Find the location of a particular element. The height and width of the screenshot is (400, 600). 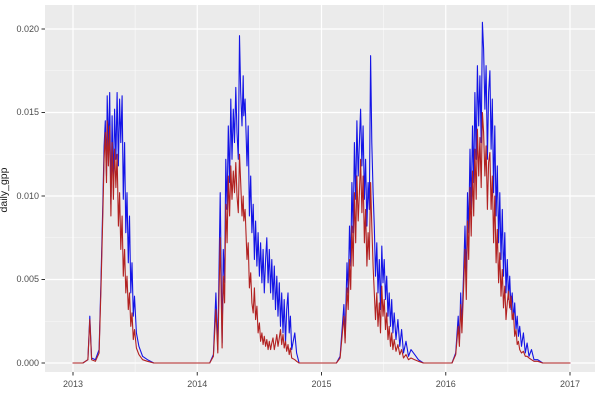

y-tick-label: 0.015 is located at coordinates (27, 112).